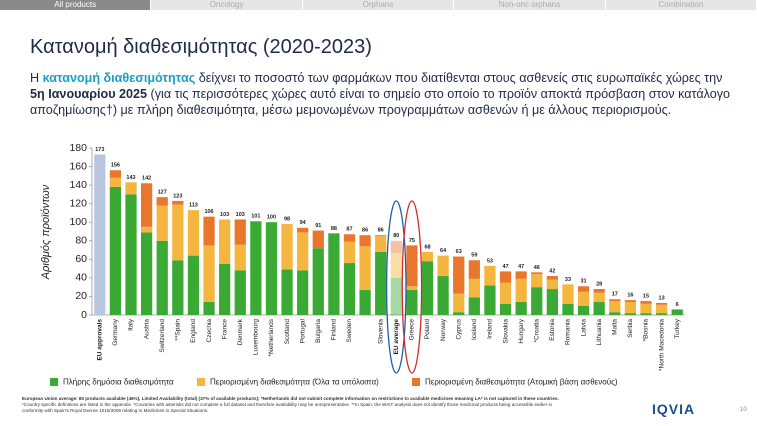  I want to click on x-tick-label: Finland, so click(334, 330).